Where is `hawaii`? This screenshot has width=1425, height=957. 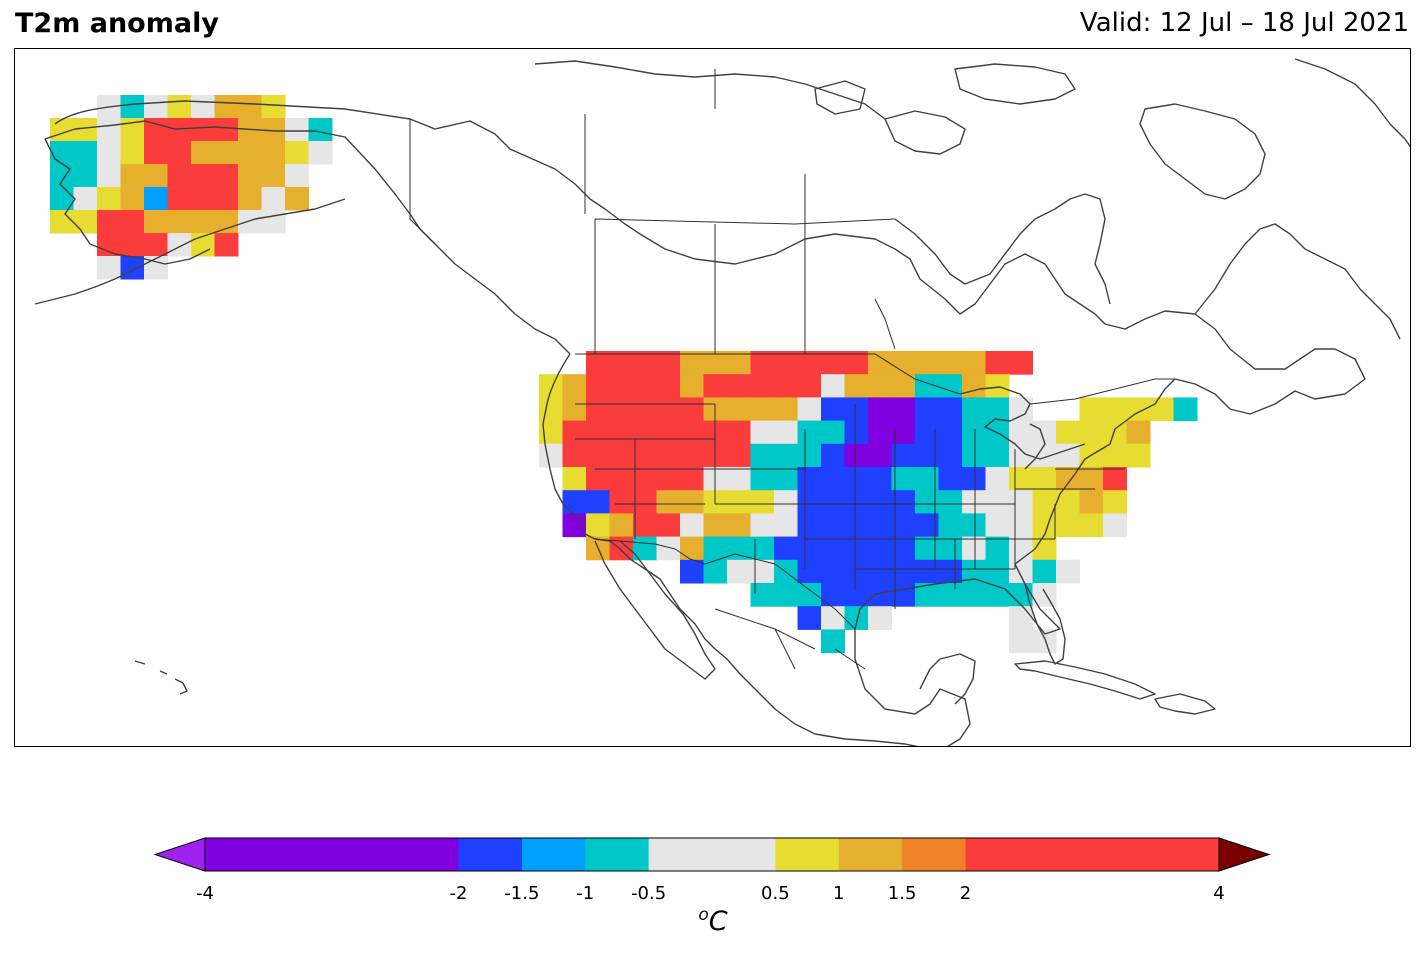
hawaii is located at coordinates (161, 677).